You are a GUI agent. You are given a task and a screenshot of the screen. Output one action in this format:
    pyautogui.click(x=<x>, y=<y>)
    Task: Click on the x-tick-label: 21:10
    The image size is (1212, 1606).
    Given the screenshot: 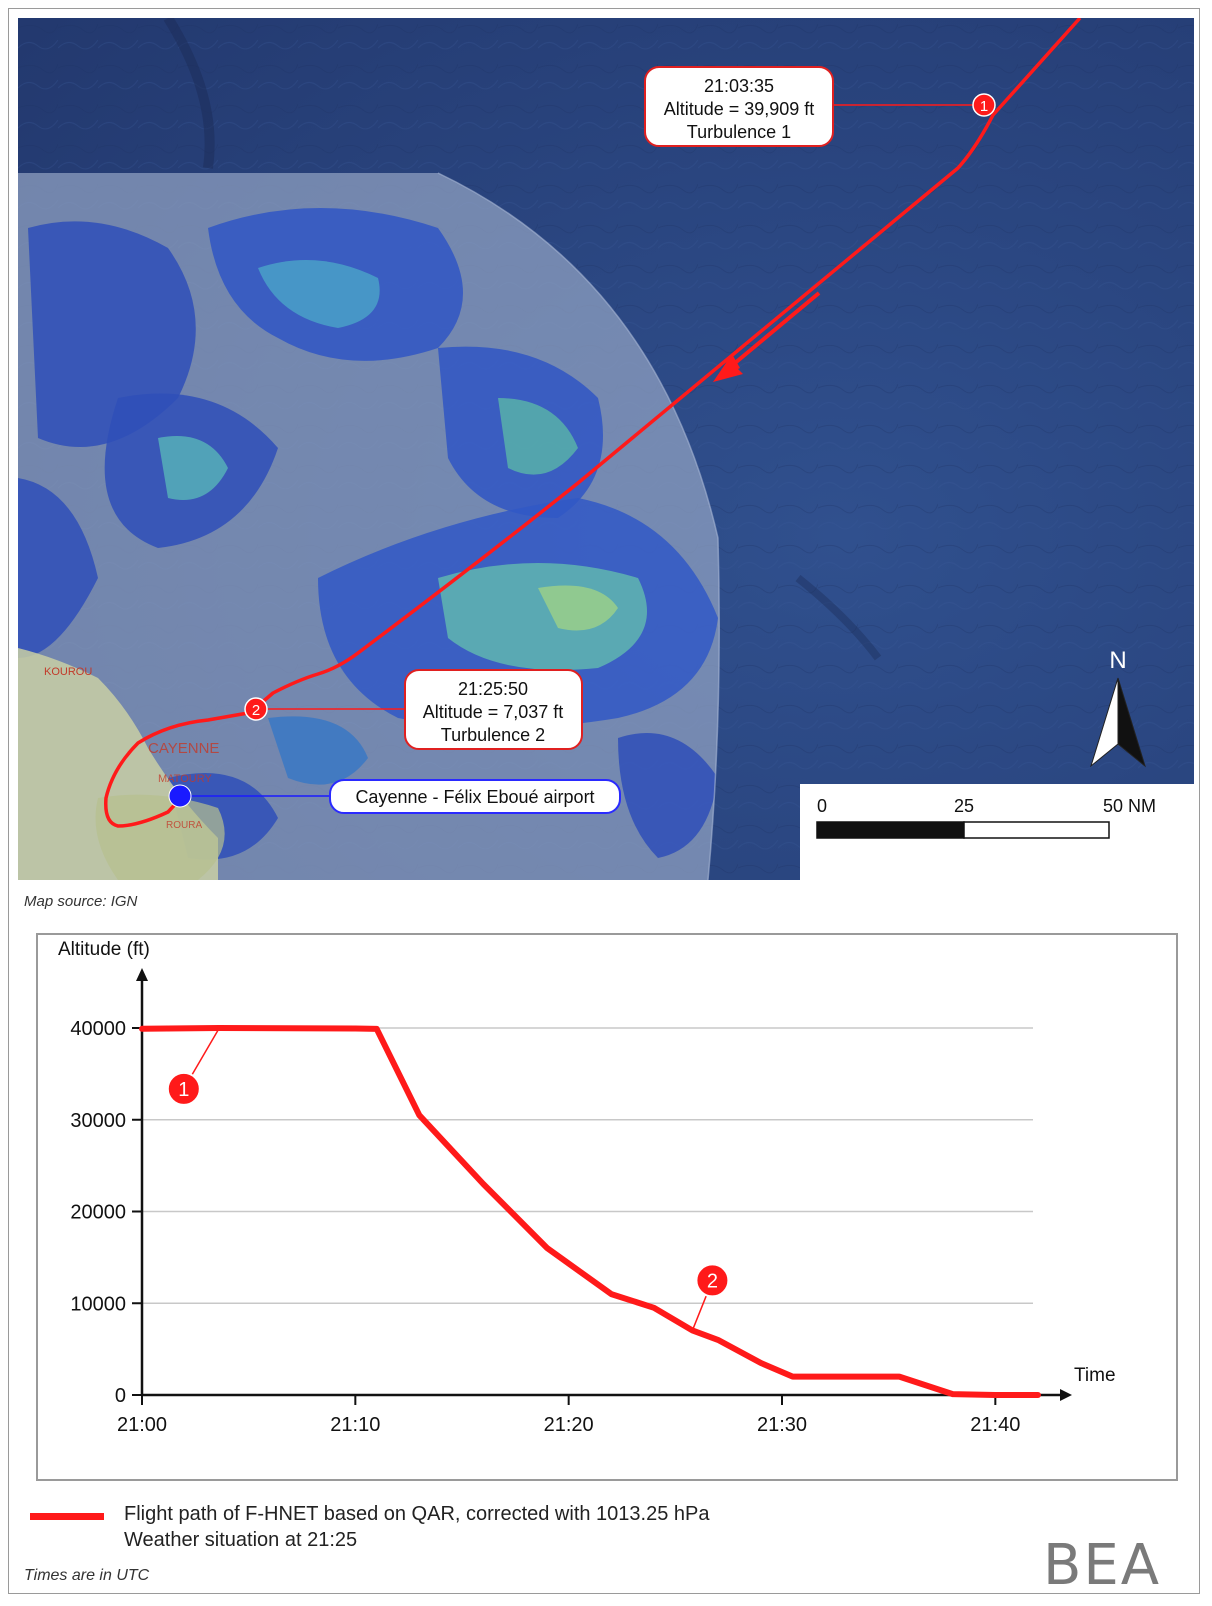 What is the action you would take?
    pyautogui.click(x=355, y=1425)
    